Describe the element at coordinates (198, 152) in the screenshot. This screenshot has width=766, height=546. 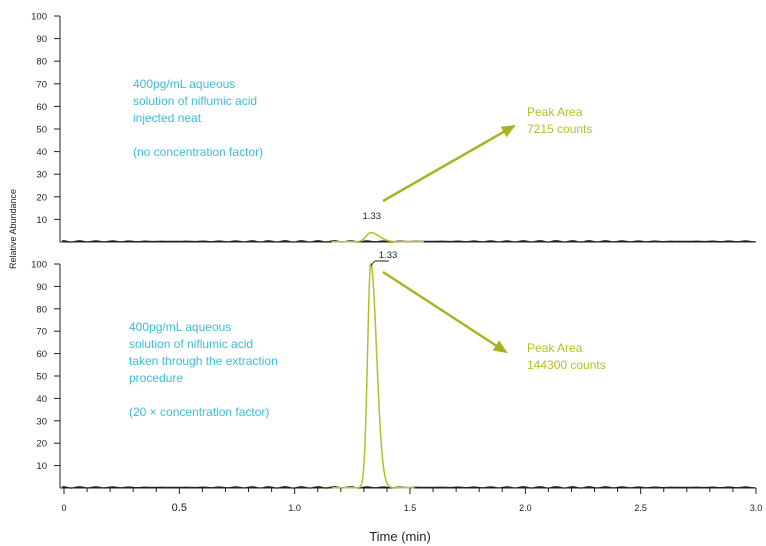
I see `annotation-line: (no concentration factor)` at that location.